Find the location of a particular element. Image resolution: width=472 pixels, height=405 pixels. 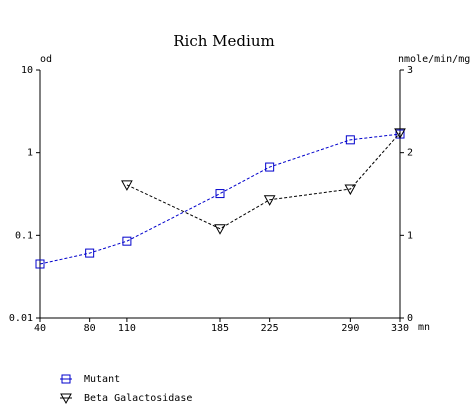

x-tick-label: 330 is located at coordinates (400, 328).